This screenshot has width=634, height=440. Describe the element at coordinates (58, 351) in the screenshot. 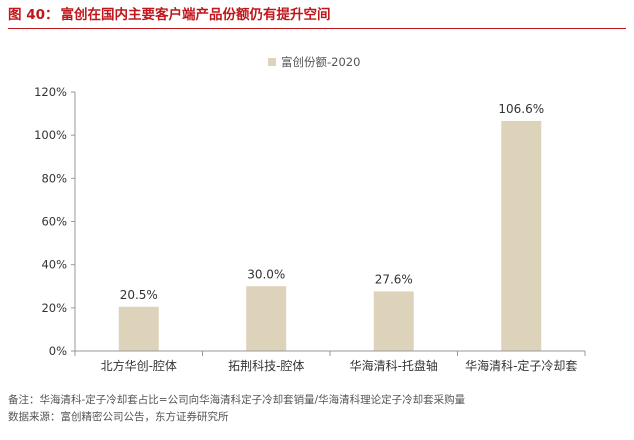

I see `y-tick-label: 0%` at that location.